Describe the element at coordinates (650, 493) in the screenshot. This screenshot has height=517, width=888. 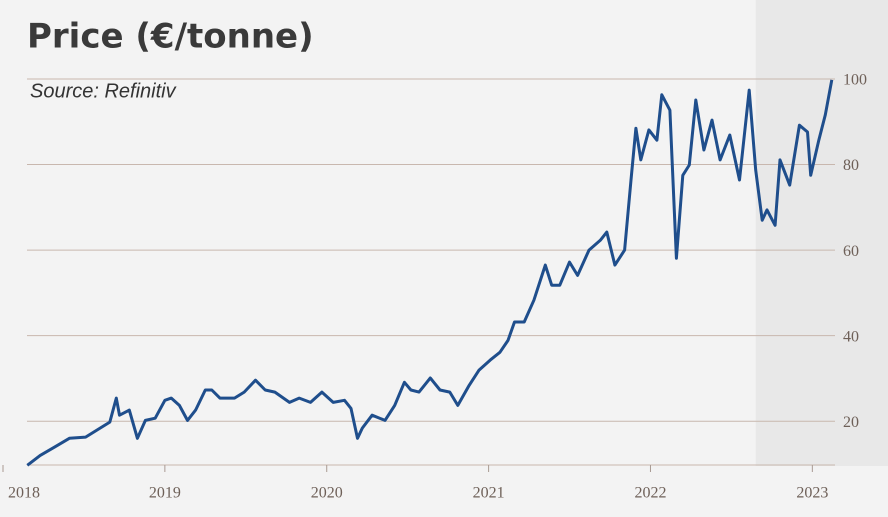
I see `x-tick-label: 2022` at that location.